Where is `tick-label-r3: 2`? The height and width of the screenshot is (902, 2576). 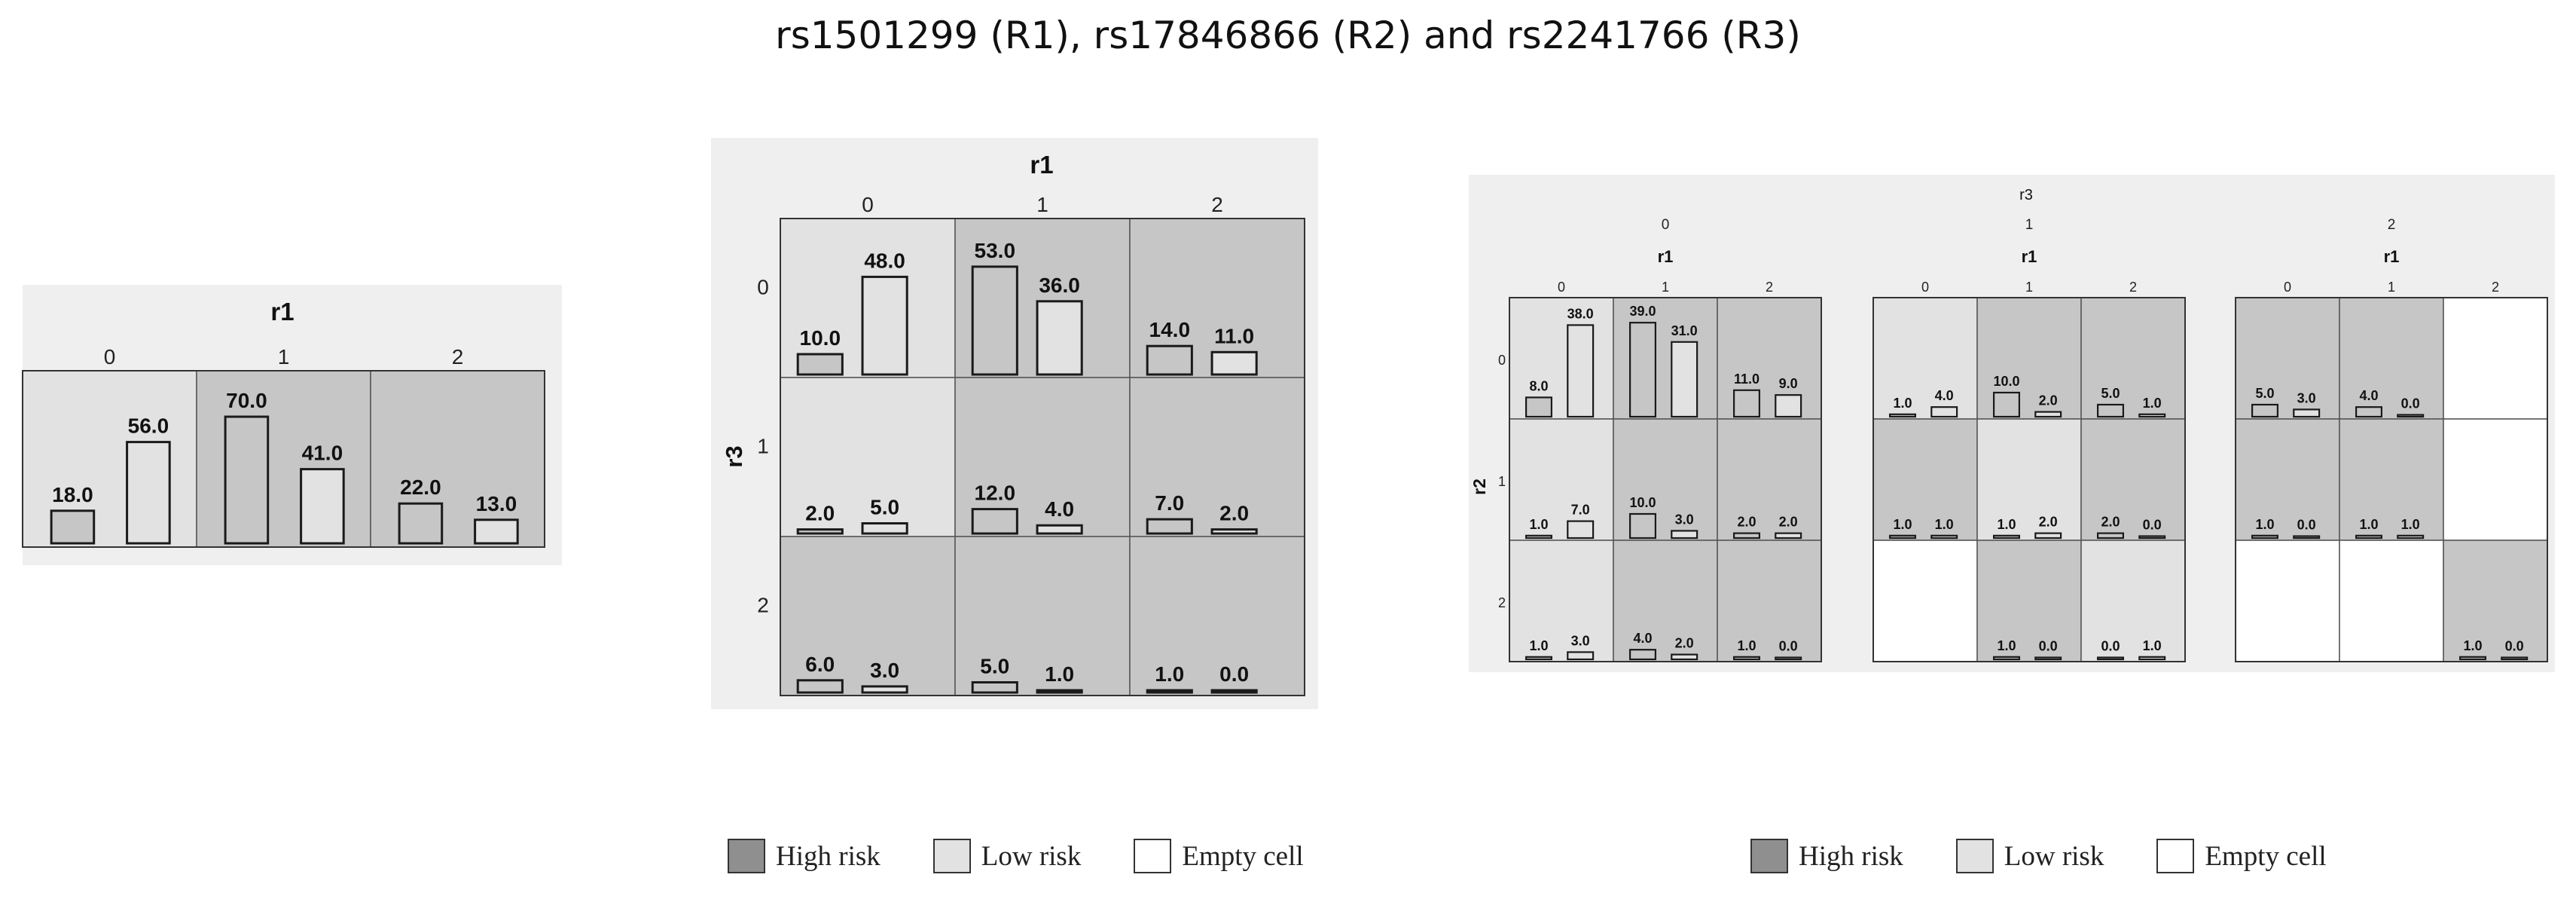
tick-label-r3: 2 is located at coordinates (763, 605).